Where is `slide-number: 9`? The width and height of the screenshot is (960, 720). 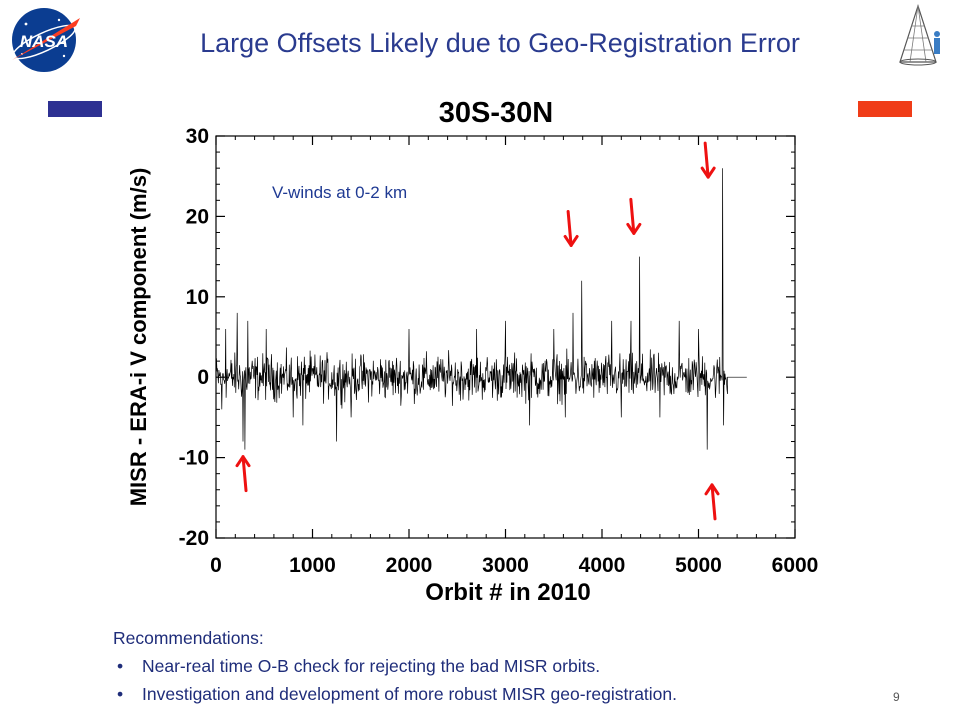
slide-number: 9 is located at coordinates (896, 697).